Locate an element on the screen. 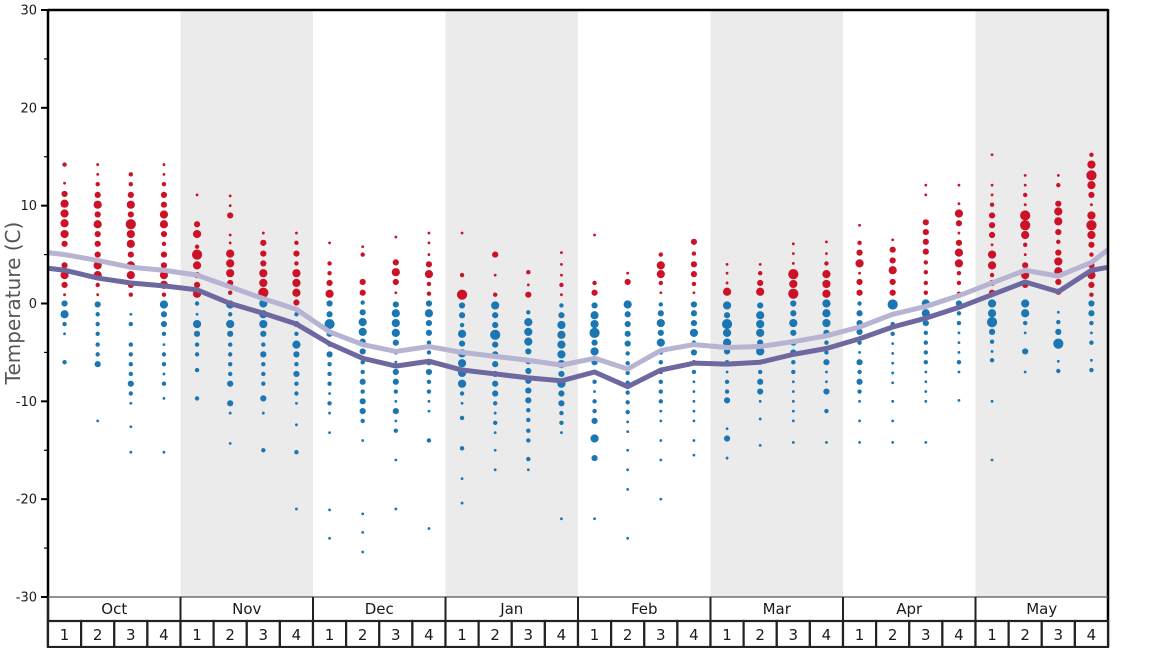 The width and height of the screenshot is (1168, 648). week-number-label: 1 is located at coordinates (727, 635).